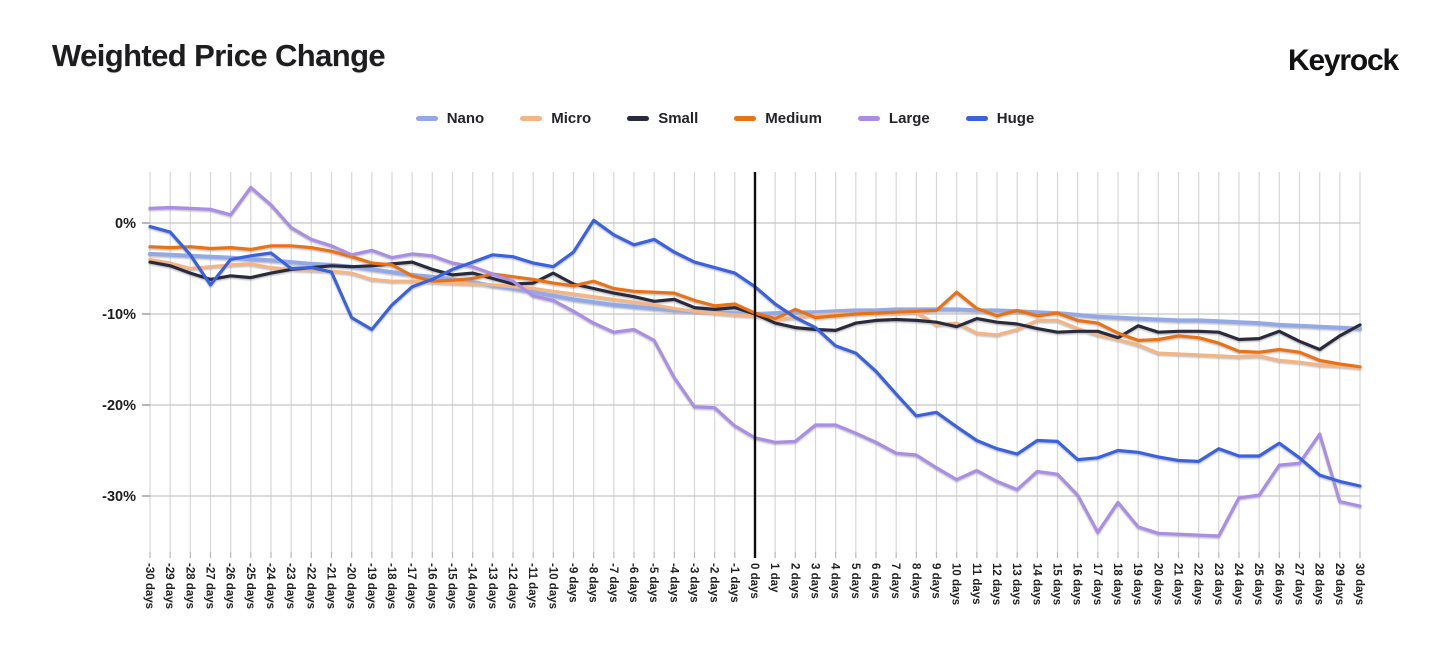 The width and height of the screenshot is (1450, 662). Describe the element at coordinates (270, 586) in the screenshot. I see `x-tick-label: -24 days` at that location.